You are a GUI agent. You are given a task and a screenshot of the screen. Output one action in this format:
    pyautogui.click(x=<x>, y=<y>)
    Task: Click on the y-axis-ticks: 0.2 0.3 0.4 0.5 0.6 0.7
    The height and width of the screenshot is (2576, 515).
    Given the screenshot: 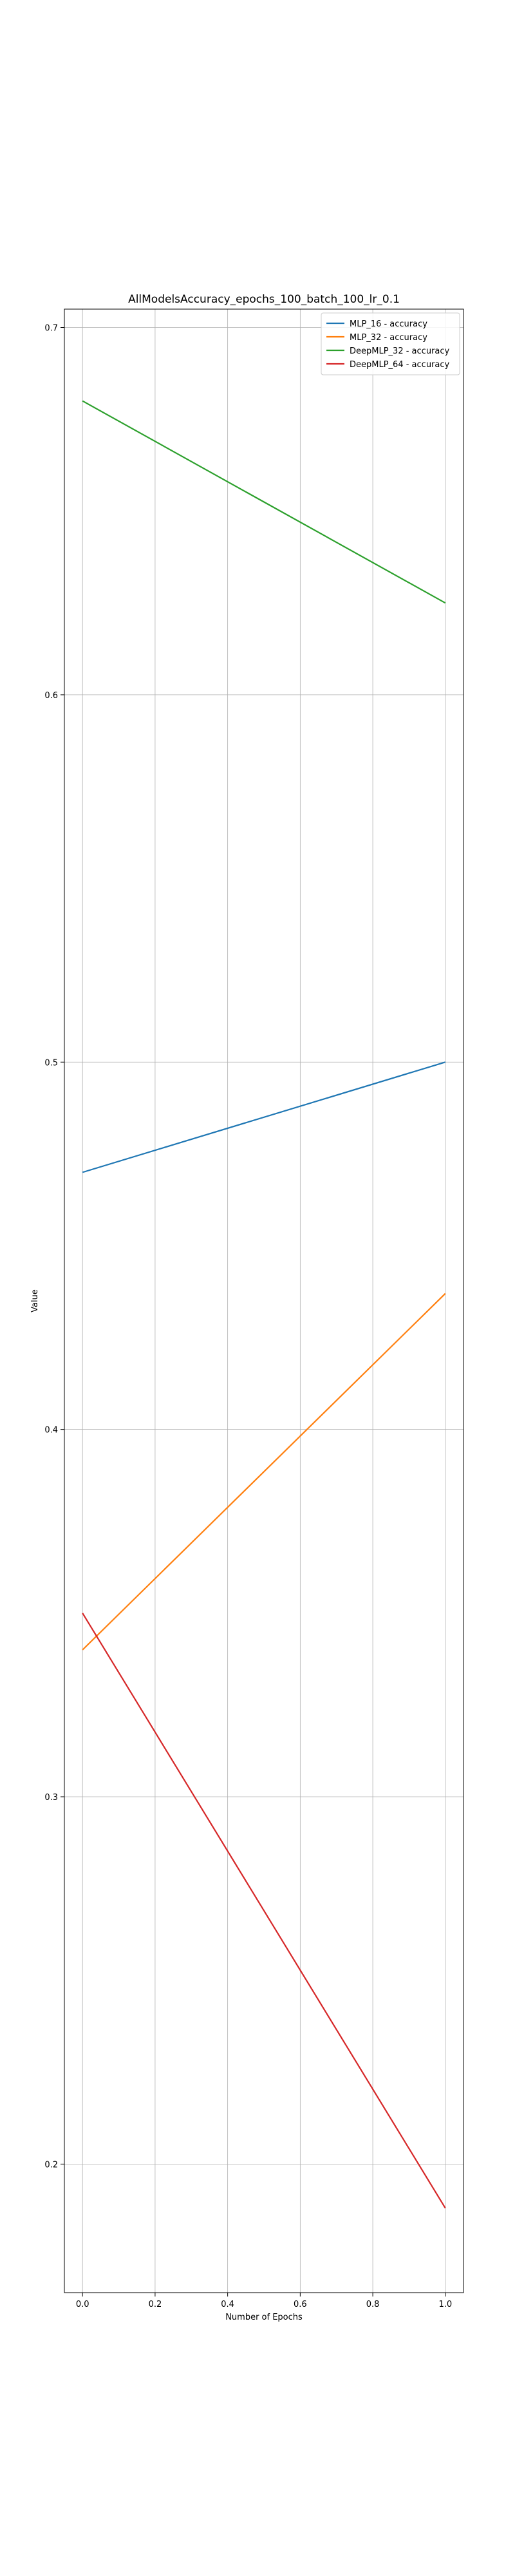 What is the action you would take?
    pyautogui.click(x=54, y=1247)
    